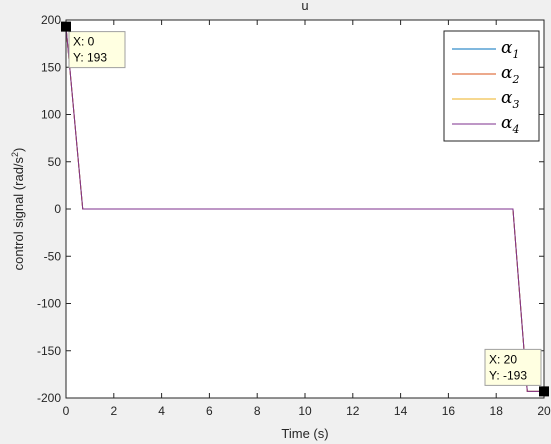 The height and width of the screenshot is (444, 551). What do you see at coordinates (18, 150) in the screenshot?
I see `y-axis-label-close: )` at bounding box center [18, 150].